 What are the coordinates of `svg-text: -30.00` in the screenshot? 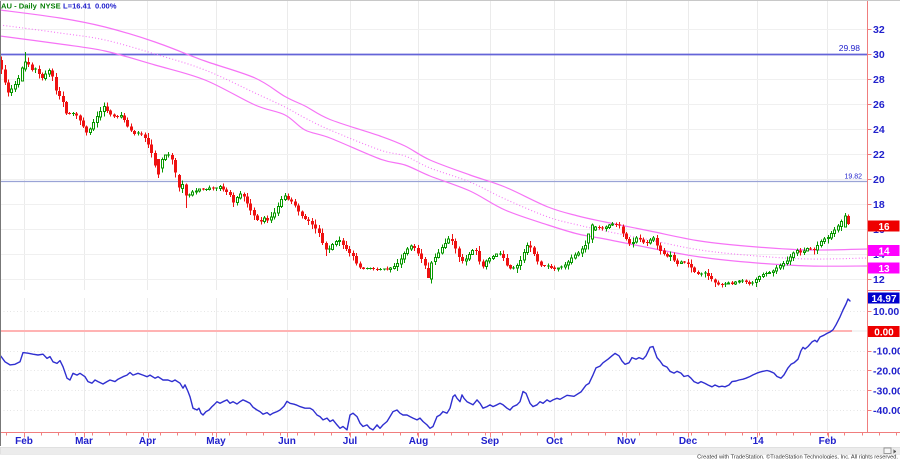 It's located at (886, 391).